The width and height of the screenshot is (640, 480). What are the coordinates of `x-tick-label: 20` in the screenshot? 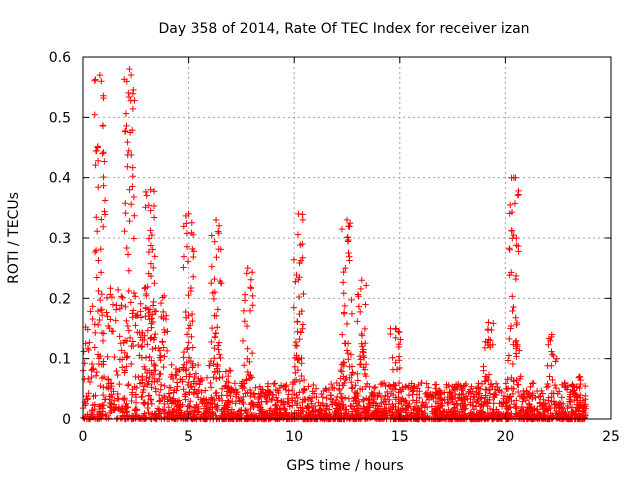 It's located at (505, 437).